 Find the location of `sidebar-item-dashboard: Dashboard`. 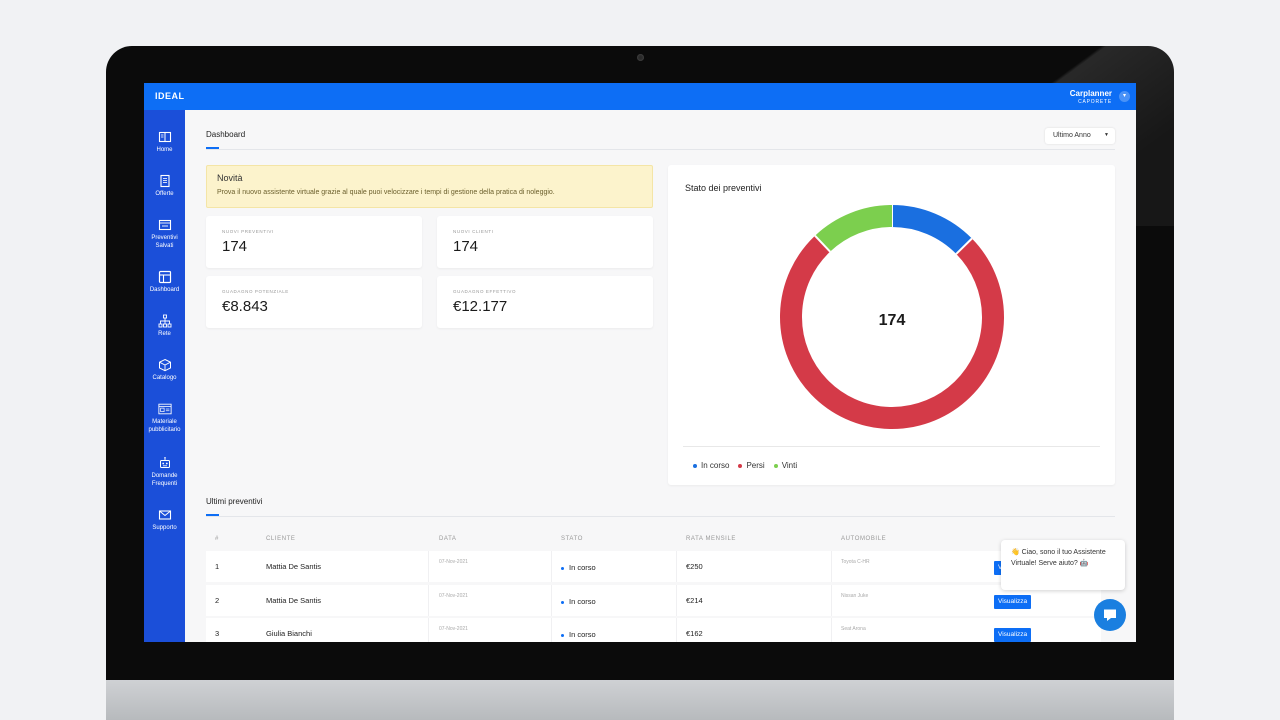

sidebar-item-dashboard: Dashboard is located at coordinates (164, 282).